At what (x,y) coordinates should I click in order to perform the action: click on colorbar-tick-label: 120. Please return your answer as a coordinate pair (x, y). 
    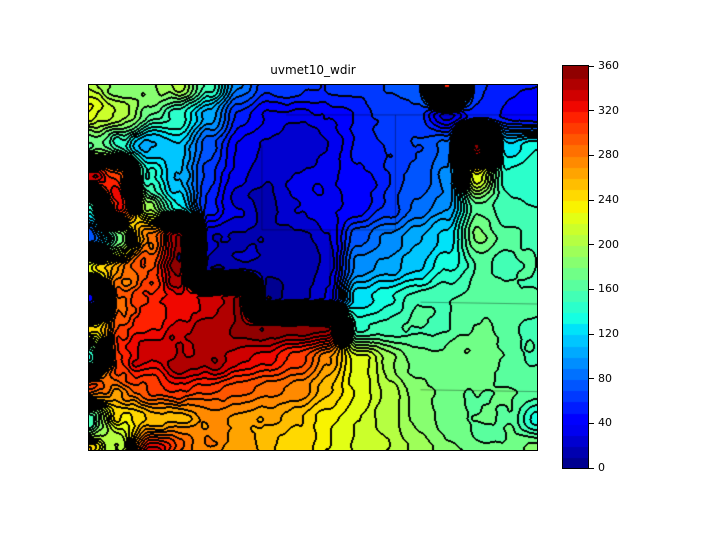
    Looking at the image, I should click on (608, 333).